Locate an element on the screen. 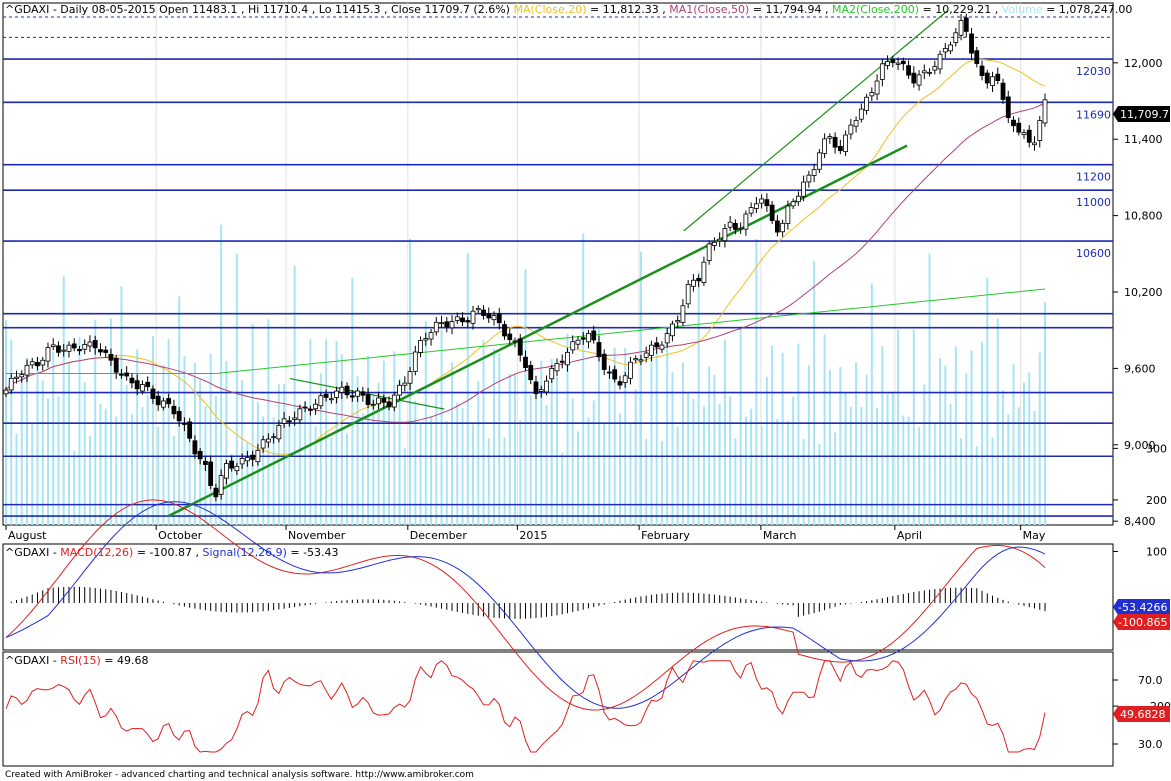 The height and width of the screenshot is (781, 1171). macd-header-value: = -100.87 is located at coordinates (164, 552).